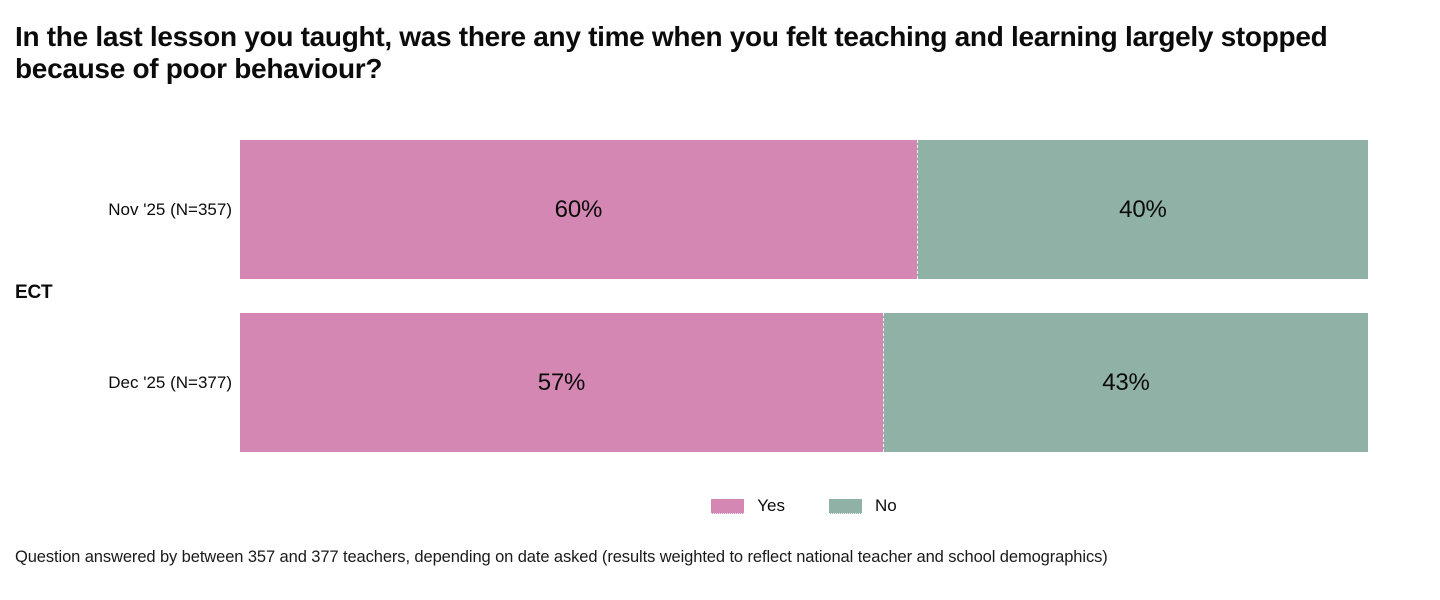 The height and width of the screenshot is (600, 1440). I want to click on bar-segment-yes: 57%, so click(561, 382).